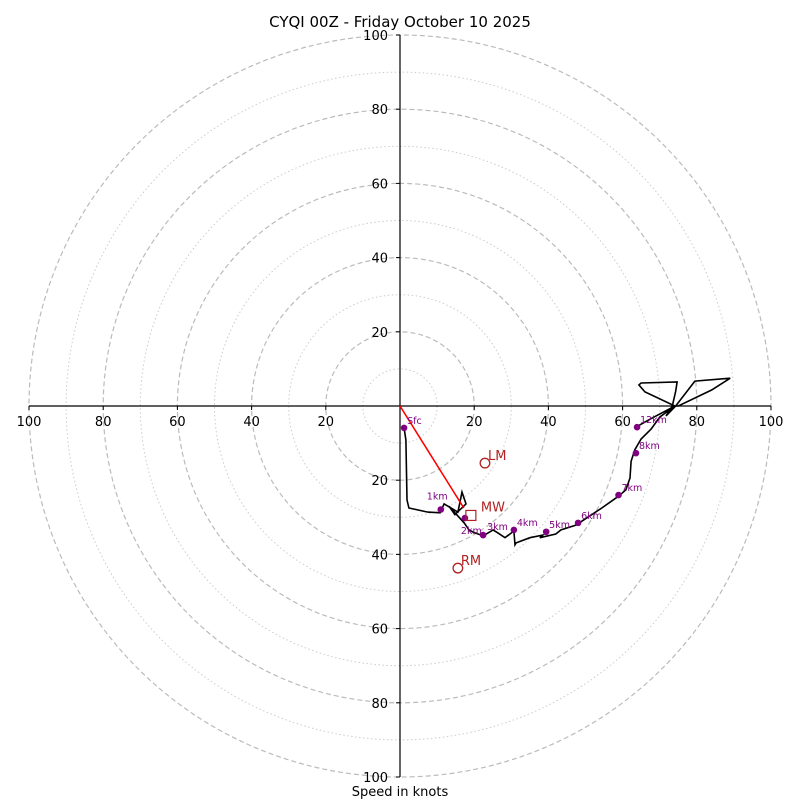  I want to click on height-marker-8km: 8km, so click(646, 449).